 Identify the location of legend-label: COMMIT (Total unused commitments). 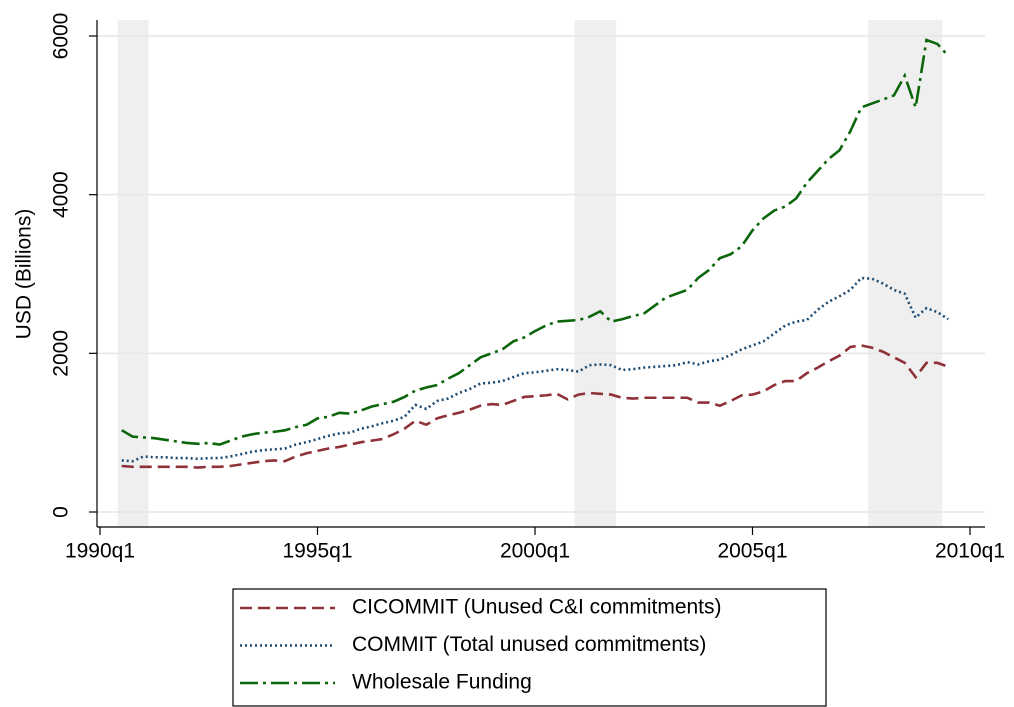
(529, 644).